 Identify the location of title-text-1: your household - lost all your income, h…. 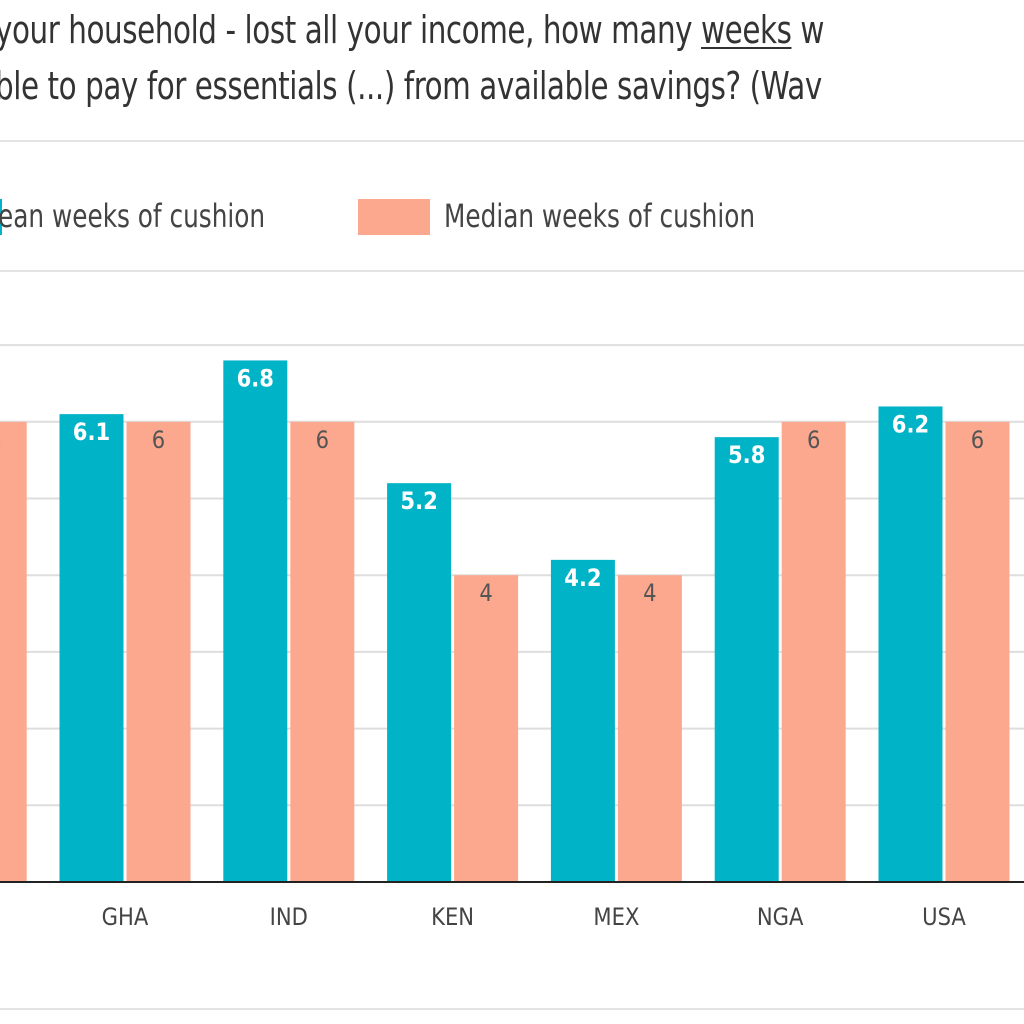
(351, 30).